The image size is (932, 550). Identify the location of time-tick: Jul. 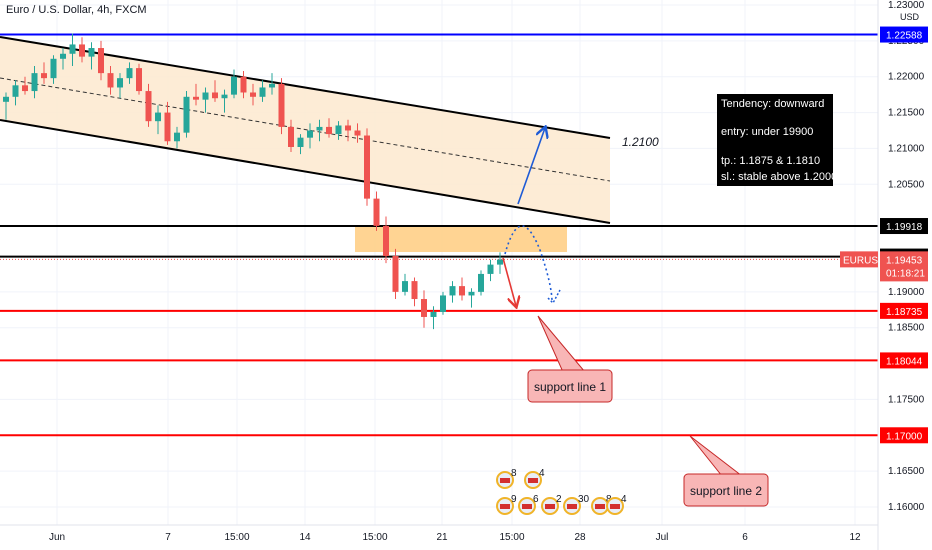
(662, 537).